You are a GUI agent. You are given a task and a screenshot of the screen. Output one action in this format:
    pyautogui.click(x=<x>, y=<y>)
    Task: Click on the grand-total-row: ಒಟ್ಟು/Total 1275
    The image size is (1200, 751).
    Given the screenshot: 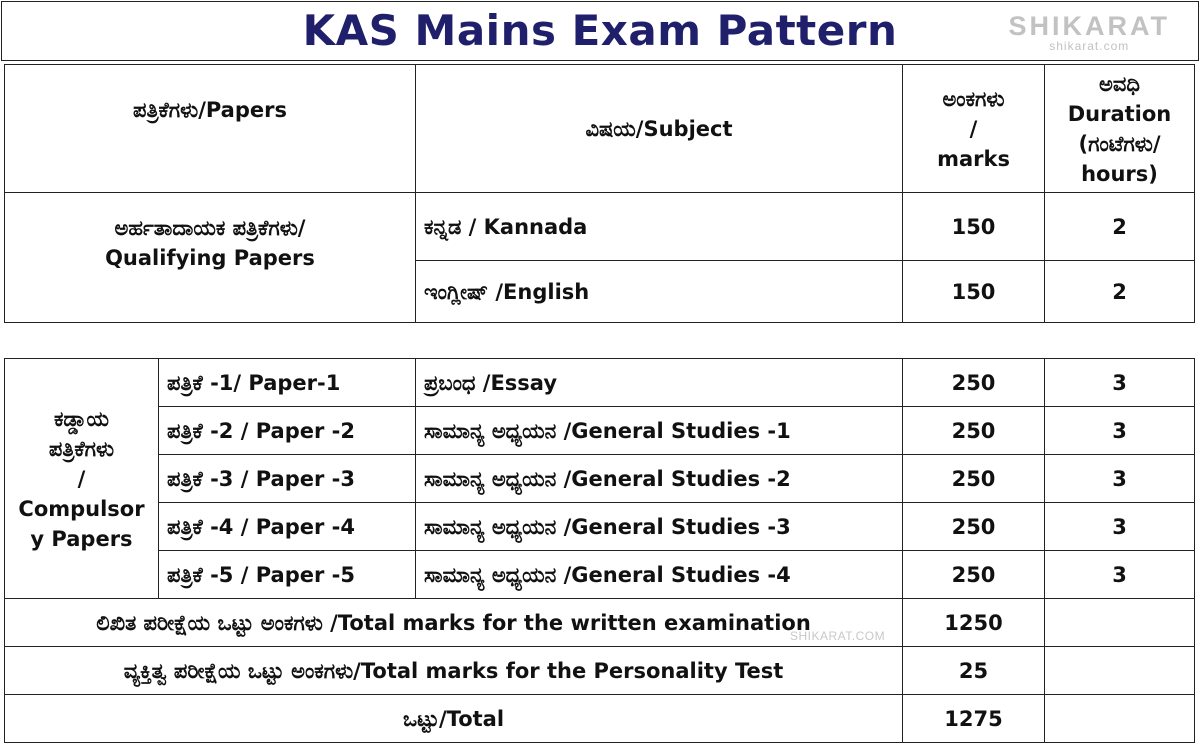 What is the action you would take?
    pyautogui.click(x=599, y=718)
    